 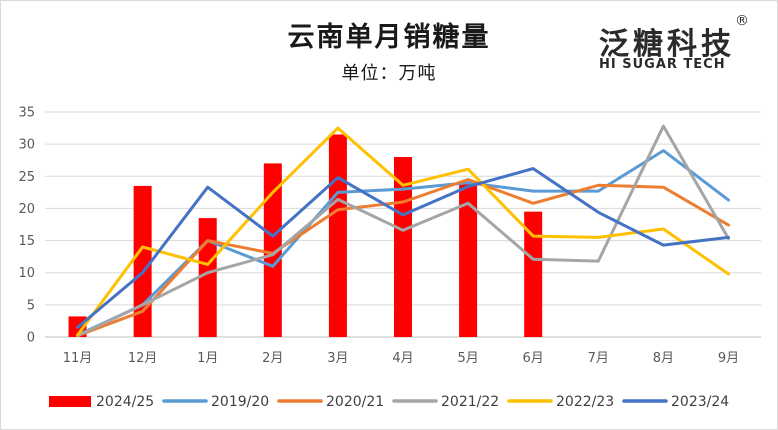 I want to click on legend-label: 2023/24, so click(x=700, y=402).